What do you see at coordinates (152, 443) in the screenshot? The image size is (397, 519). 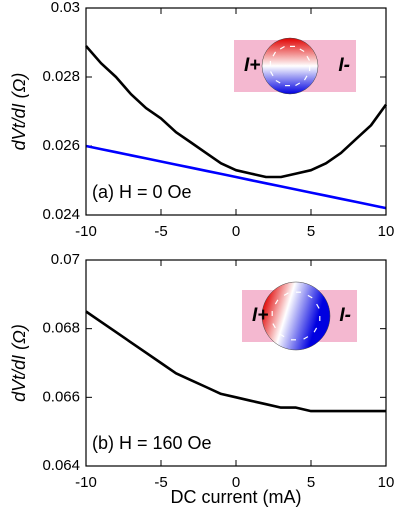 I see `panel-label: (b) H = 160 Oe` at bounding box center [152, 443].